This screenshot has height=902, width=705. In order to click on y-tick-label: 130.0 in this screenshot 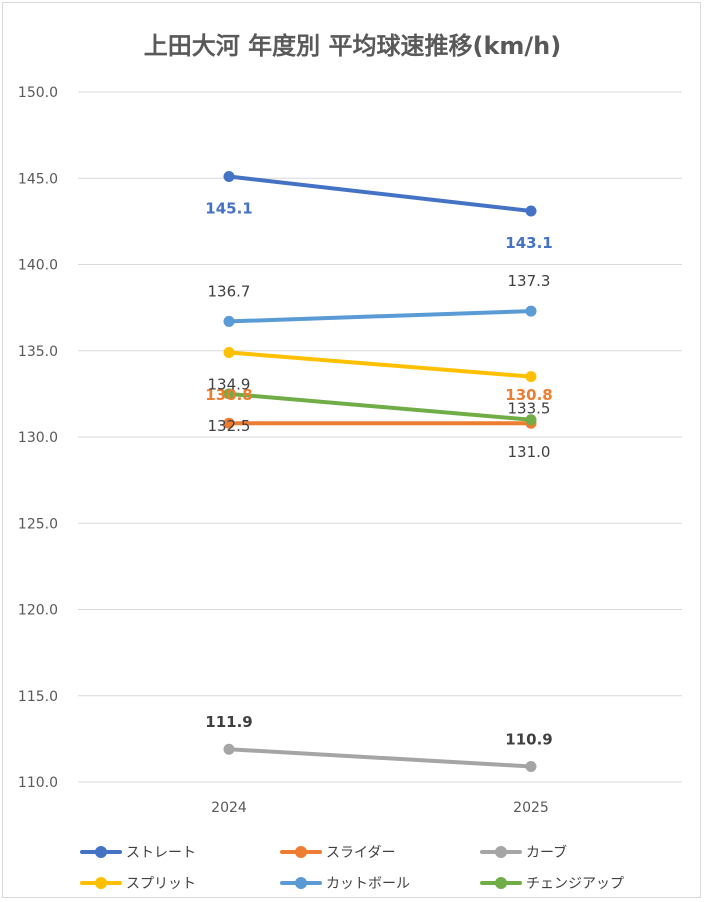, I will do `click(38, 438)`.